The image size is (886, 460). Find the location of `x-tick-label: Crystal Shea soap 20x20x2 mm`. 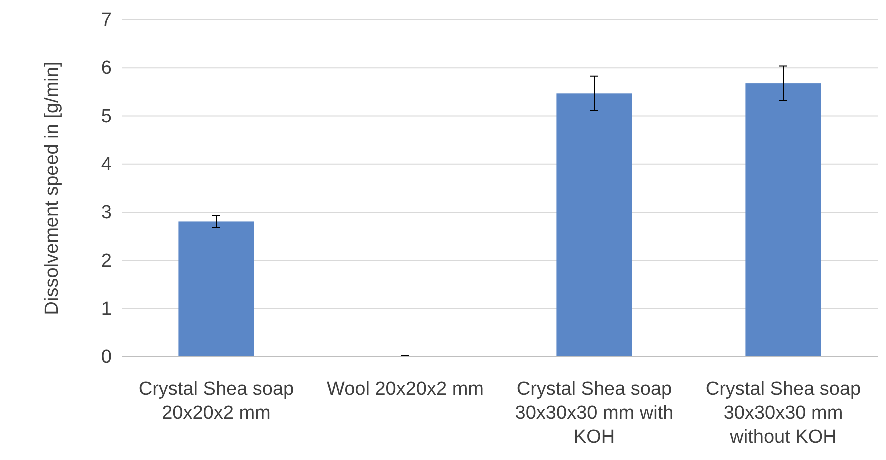

x-tick-label: Crystal Shea soap 20x20x2 mm is located at coordinates (216, 401).